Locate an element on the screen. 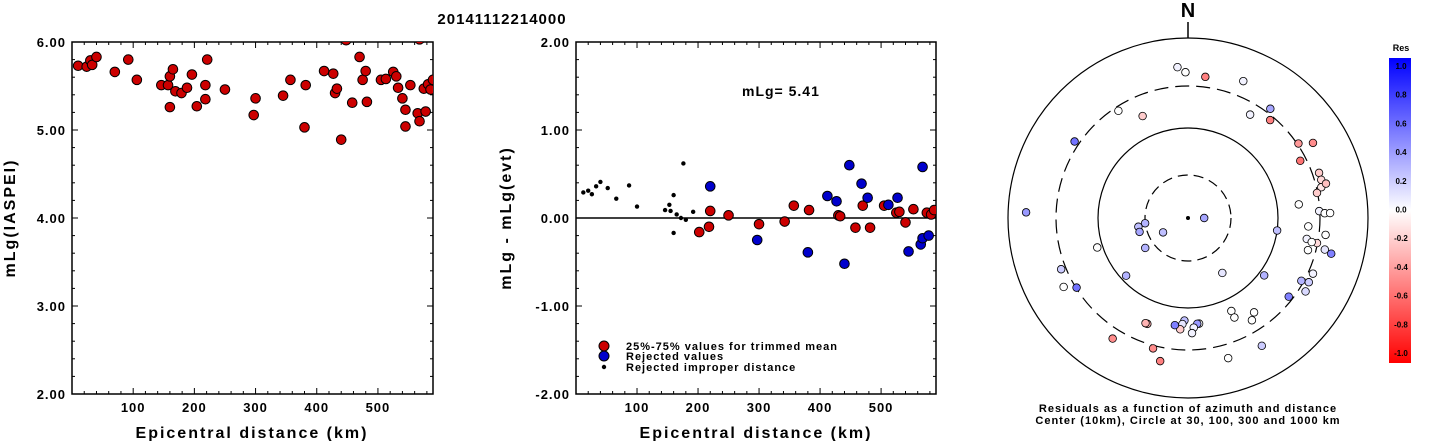  panel2-y-tick-label: -2.00 is located at coordinates (552, 394).